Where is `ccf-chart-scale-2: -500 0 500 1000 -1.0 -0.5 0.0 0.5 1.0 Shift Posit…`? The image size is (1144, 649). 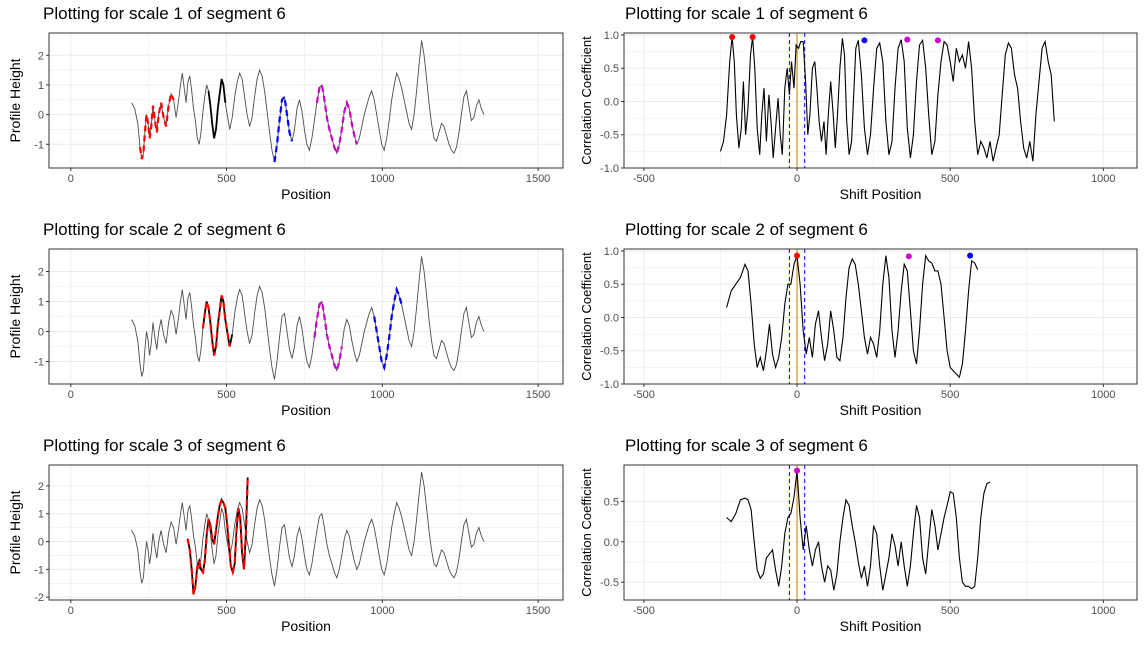
ccf-chart-scale-2: -500 0 500 1000 -1.0 -0.5 0.0 0.5 1.0 Shift Posit… is located at coordinates (858, 332).